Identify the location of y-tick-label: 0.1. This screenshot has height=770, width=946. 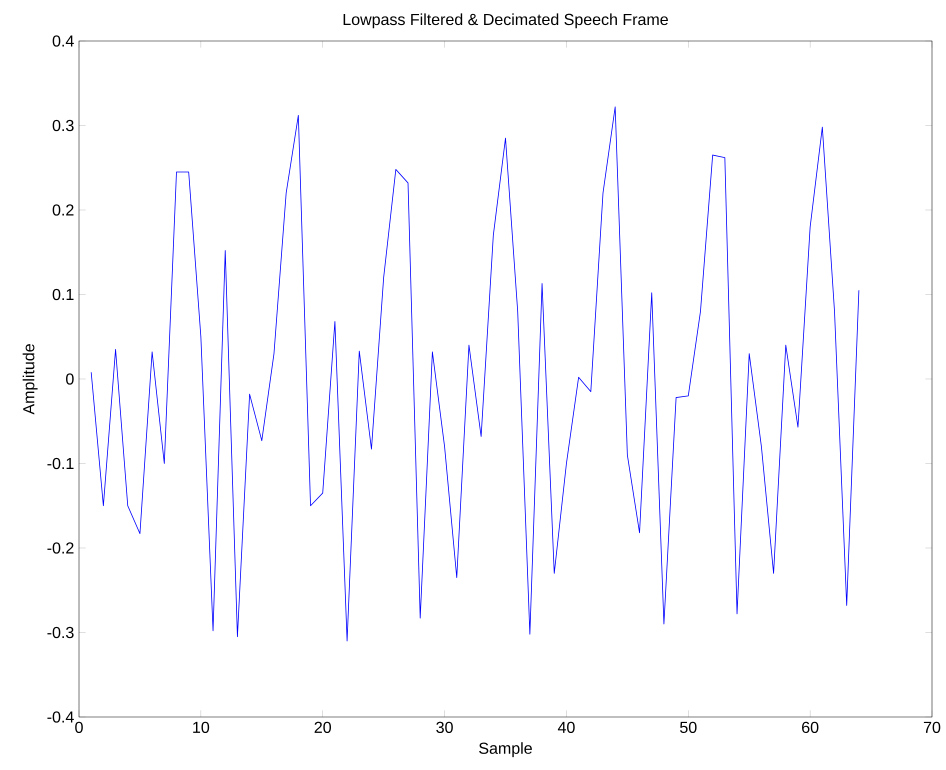
(63, 294).